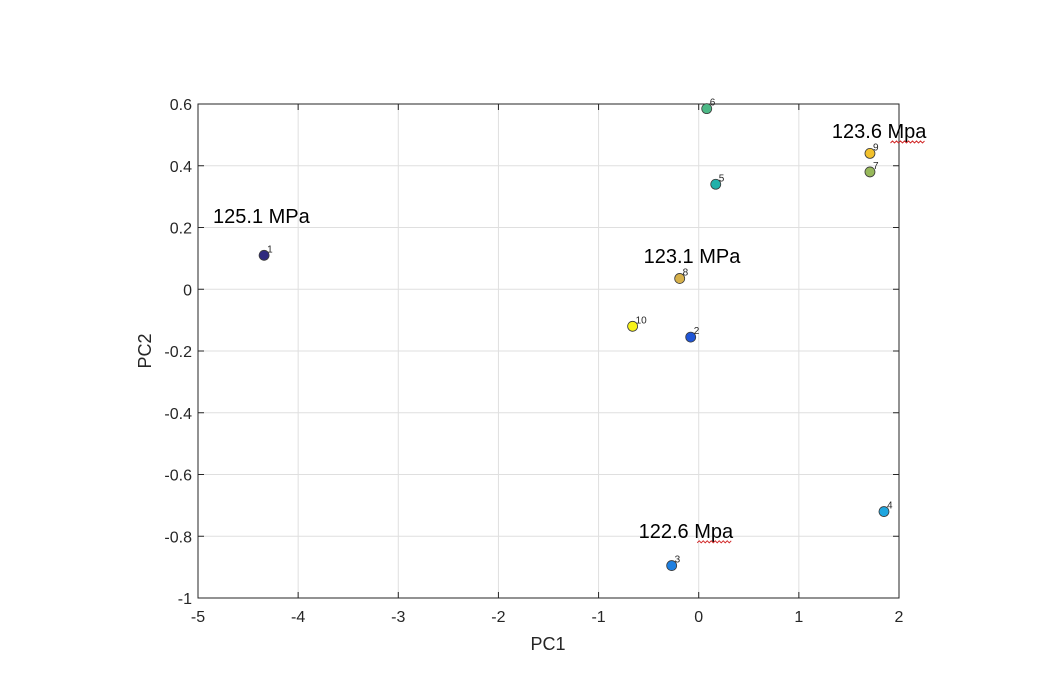 This screenshot has height=690, width=1044. What do you see at coordinates (697, 331) in the screenshot?
I see `point-label-2: 2` at bounding box center [697, 331].